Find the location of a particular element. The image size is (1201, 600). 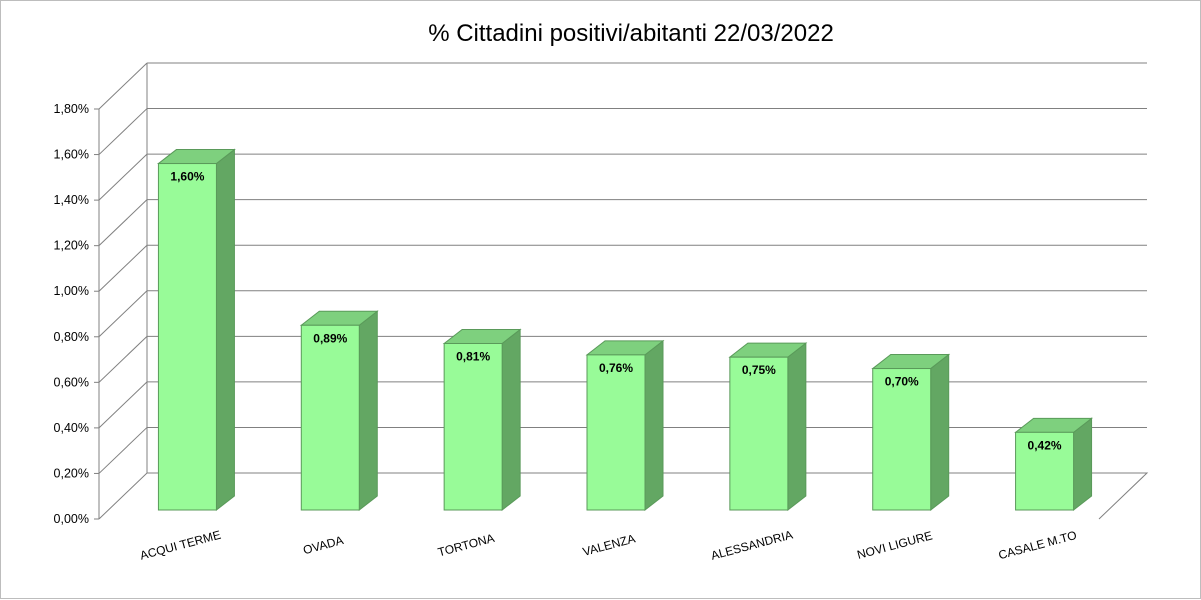

bar: 0,76% is located at coordinates (625, 425).